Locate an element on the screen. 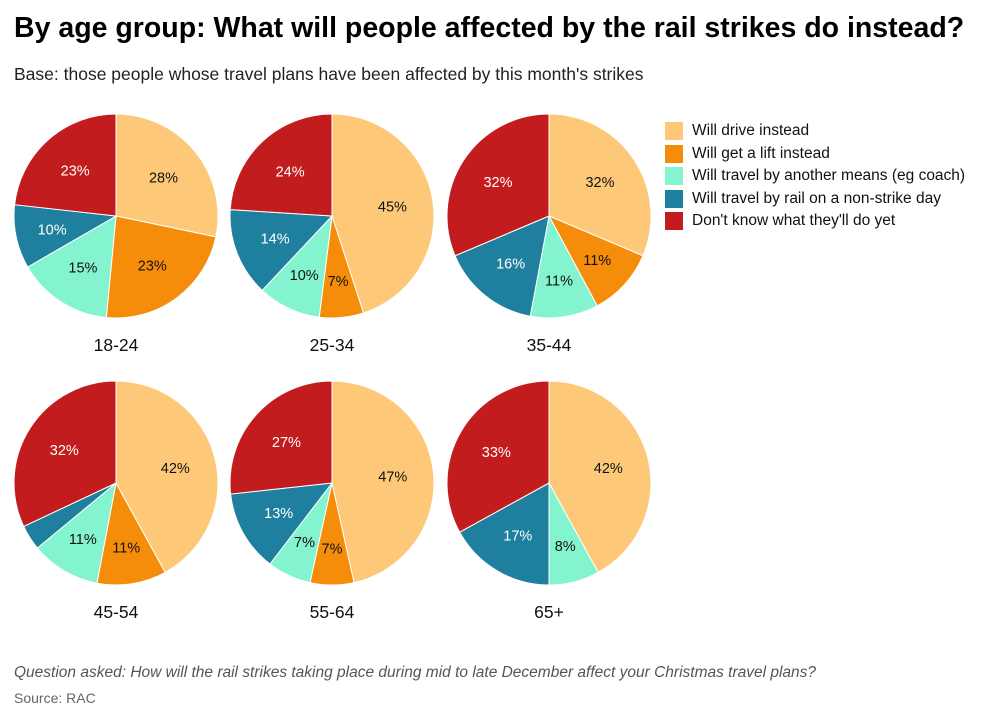 Image resolution: width=1000 pixels, height=723 pixels. legend-label: Will drive instead is located at coordinates (751, 131).